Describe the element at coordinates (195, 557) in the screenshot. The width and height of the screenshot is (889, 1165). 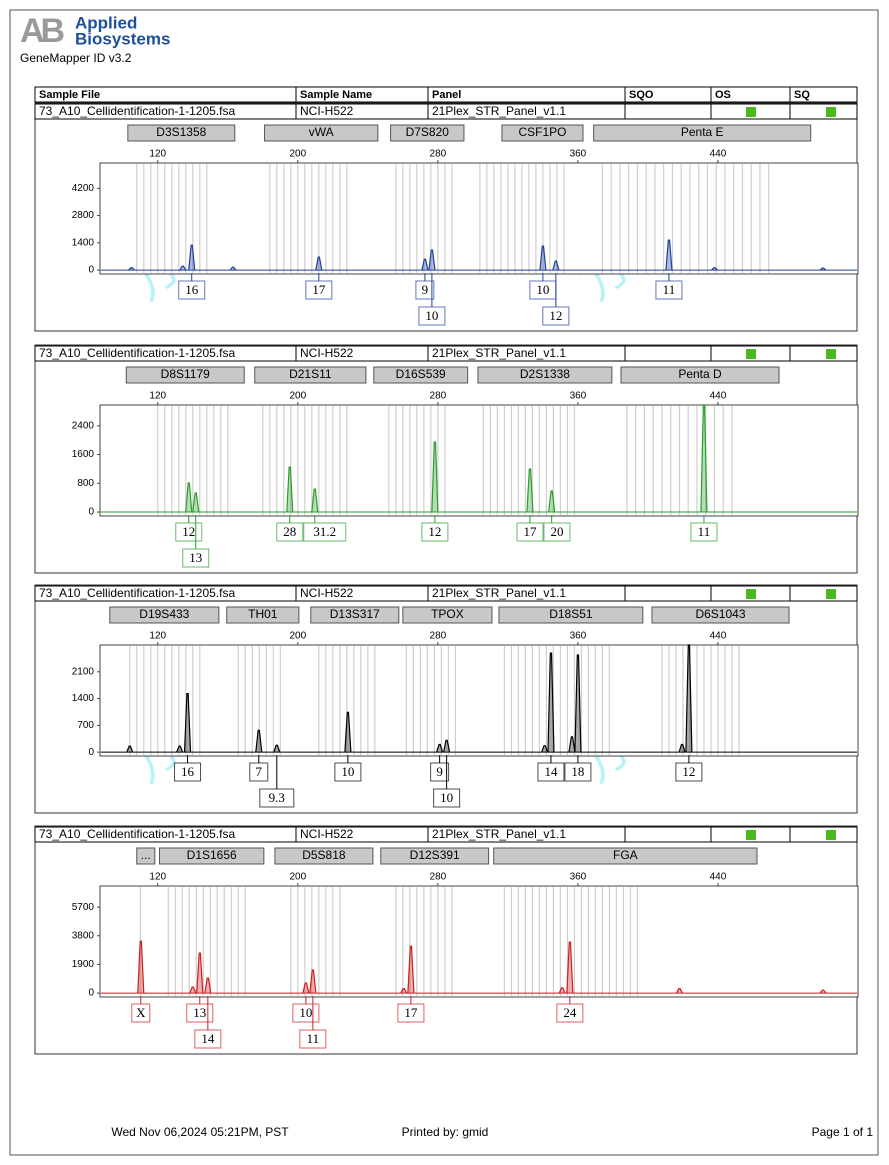
I see `allele-label: 13` at that location.